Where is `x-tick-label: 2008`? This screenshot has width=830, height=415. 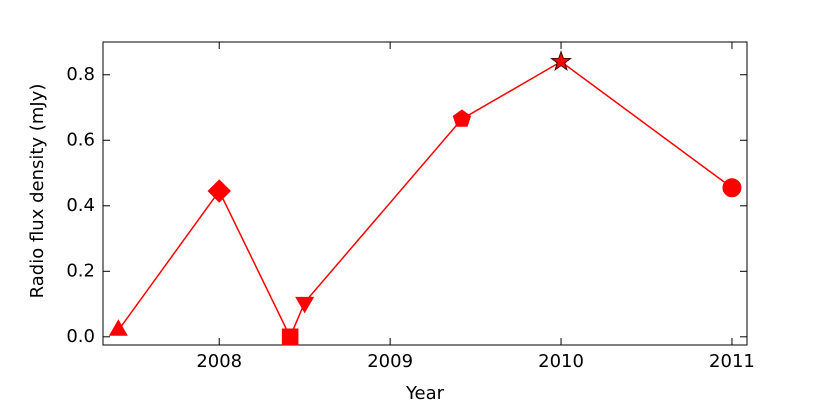
x-tick-label: 2008 is located at coordinates (219, 361).